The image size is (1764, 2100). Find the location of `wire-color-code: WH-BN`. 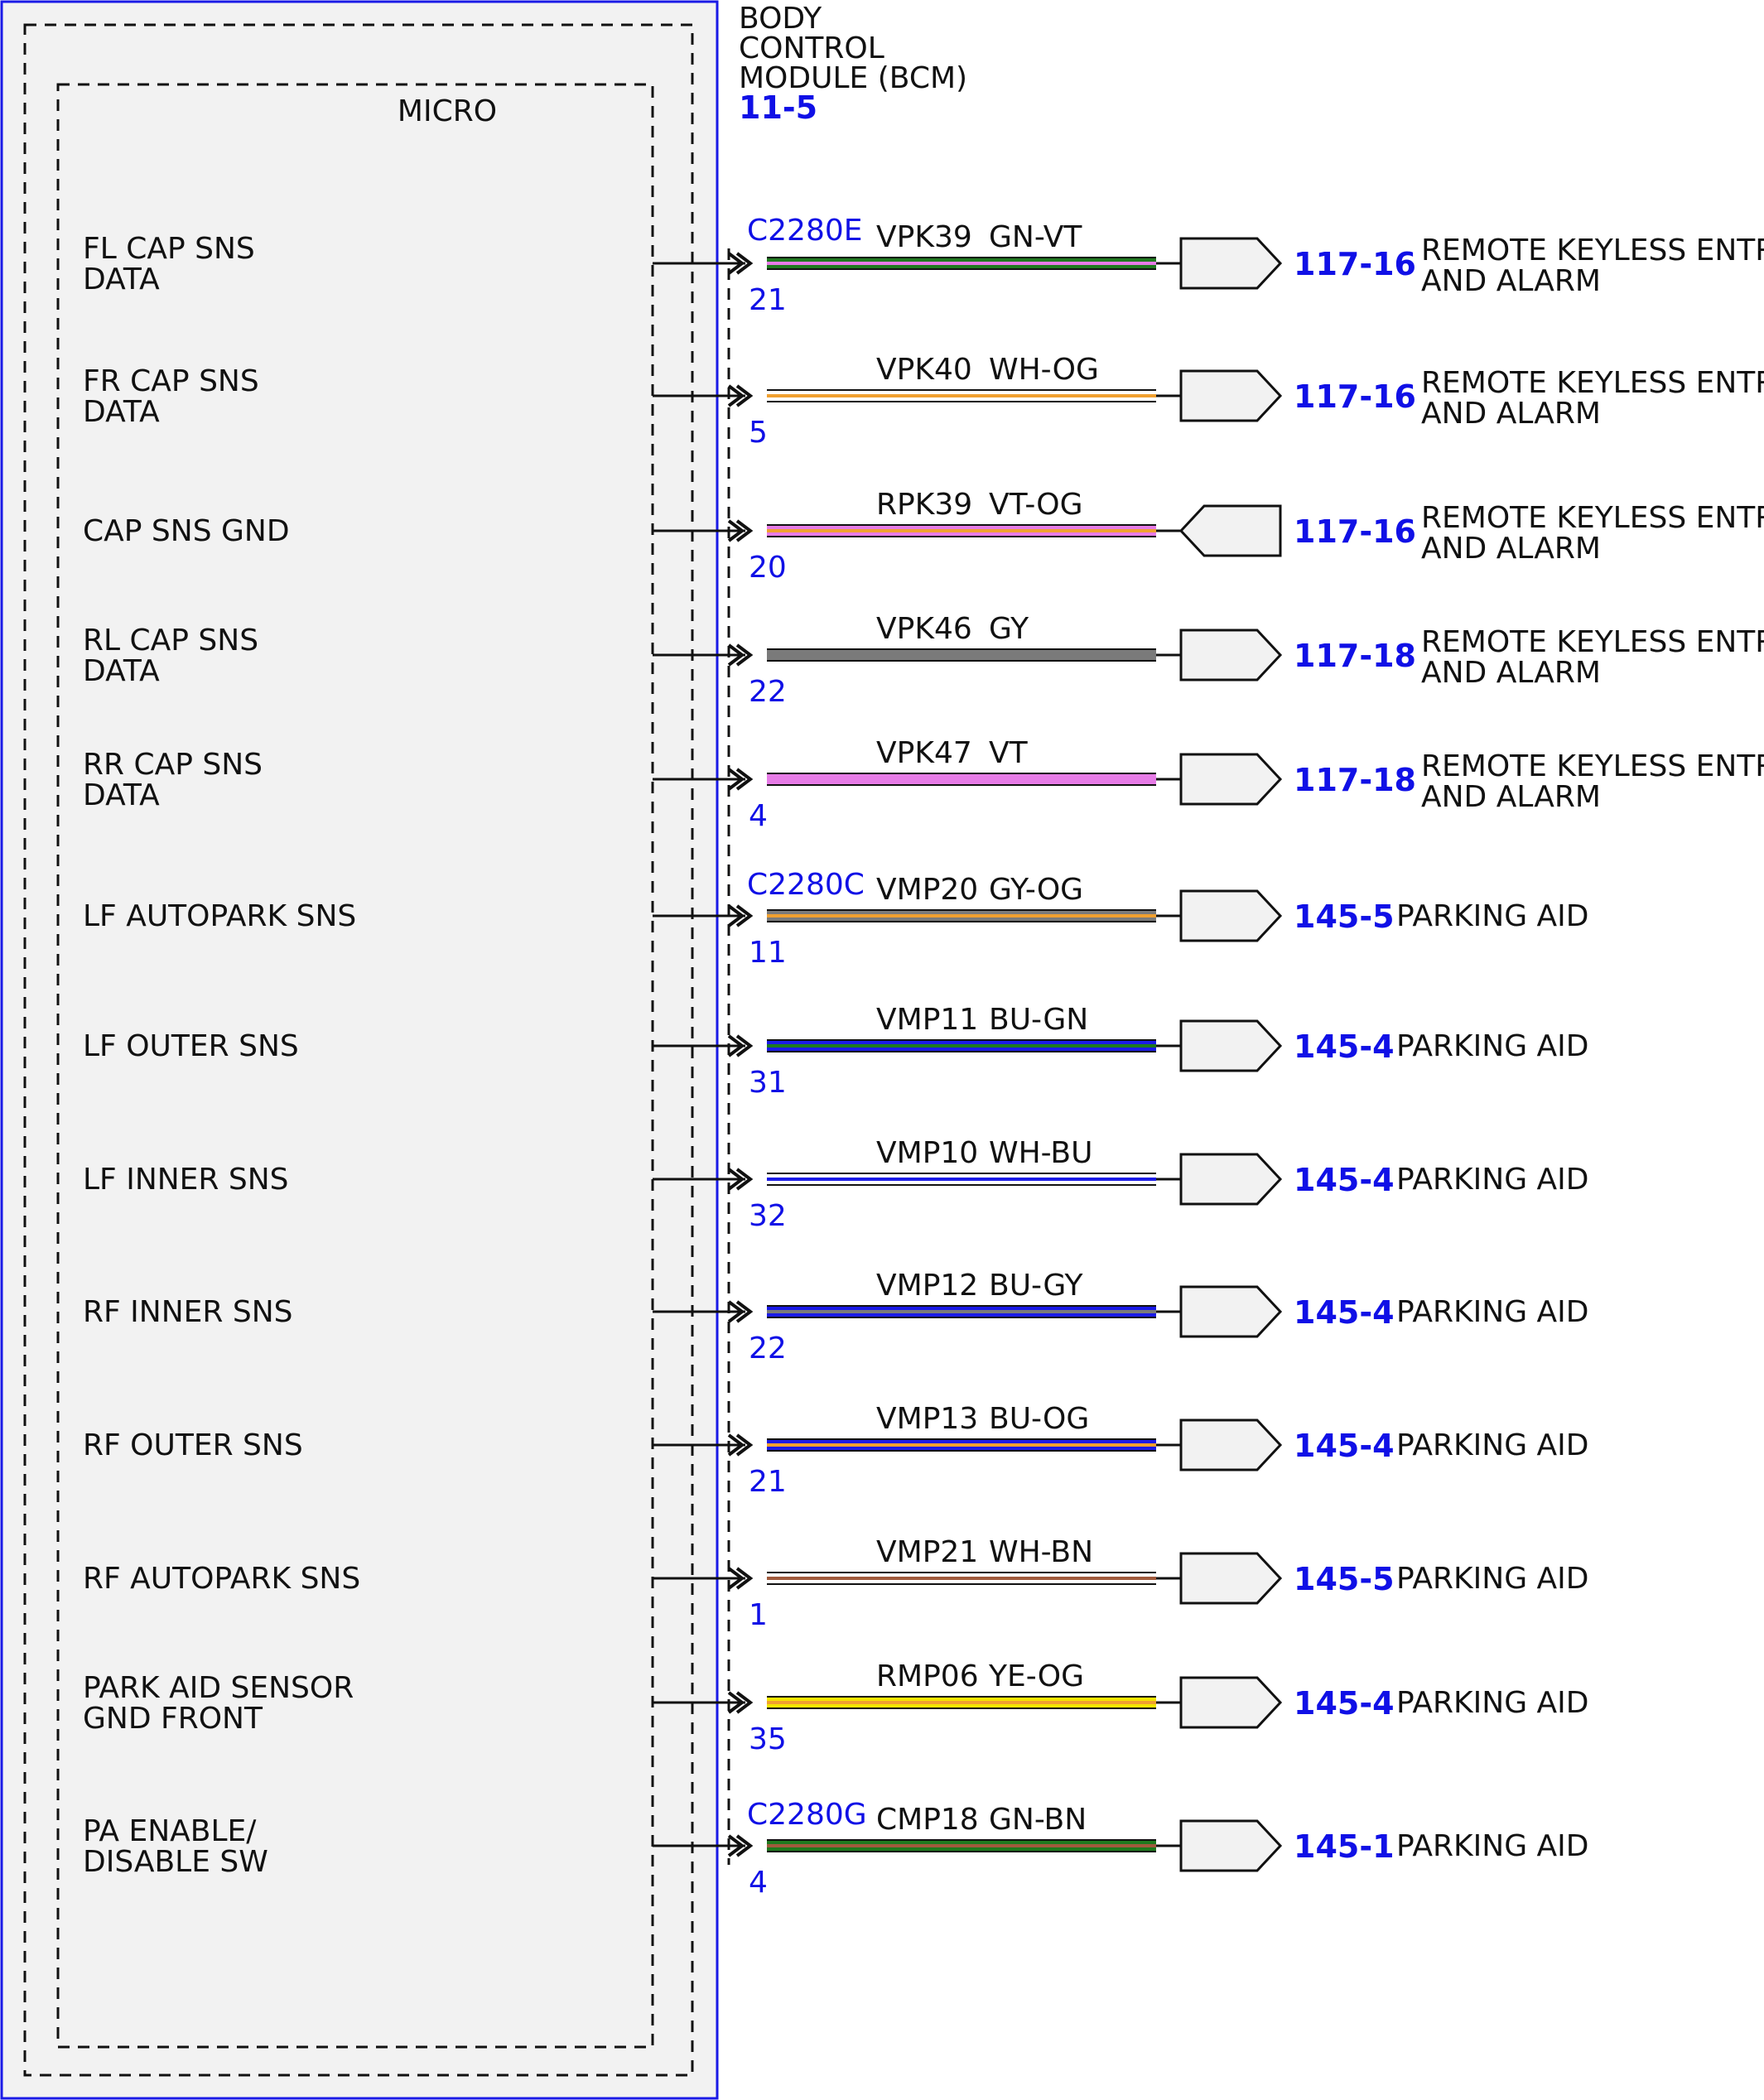

wire-color-code: WH-BN is located at coordinates (1041, 1552).